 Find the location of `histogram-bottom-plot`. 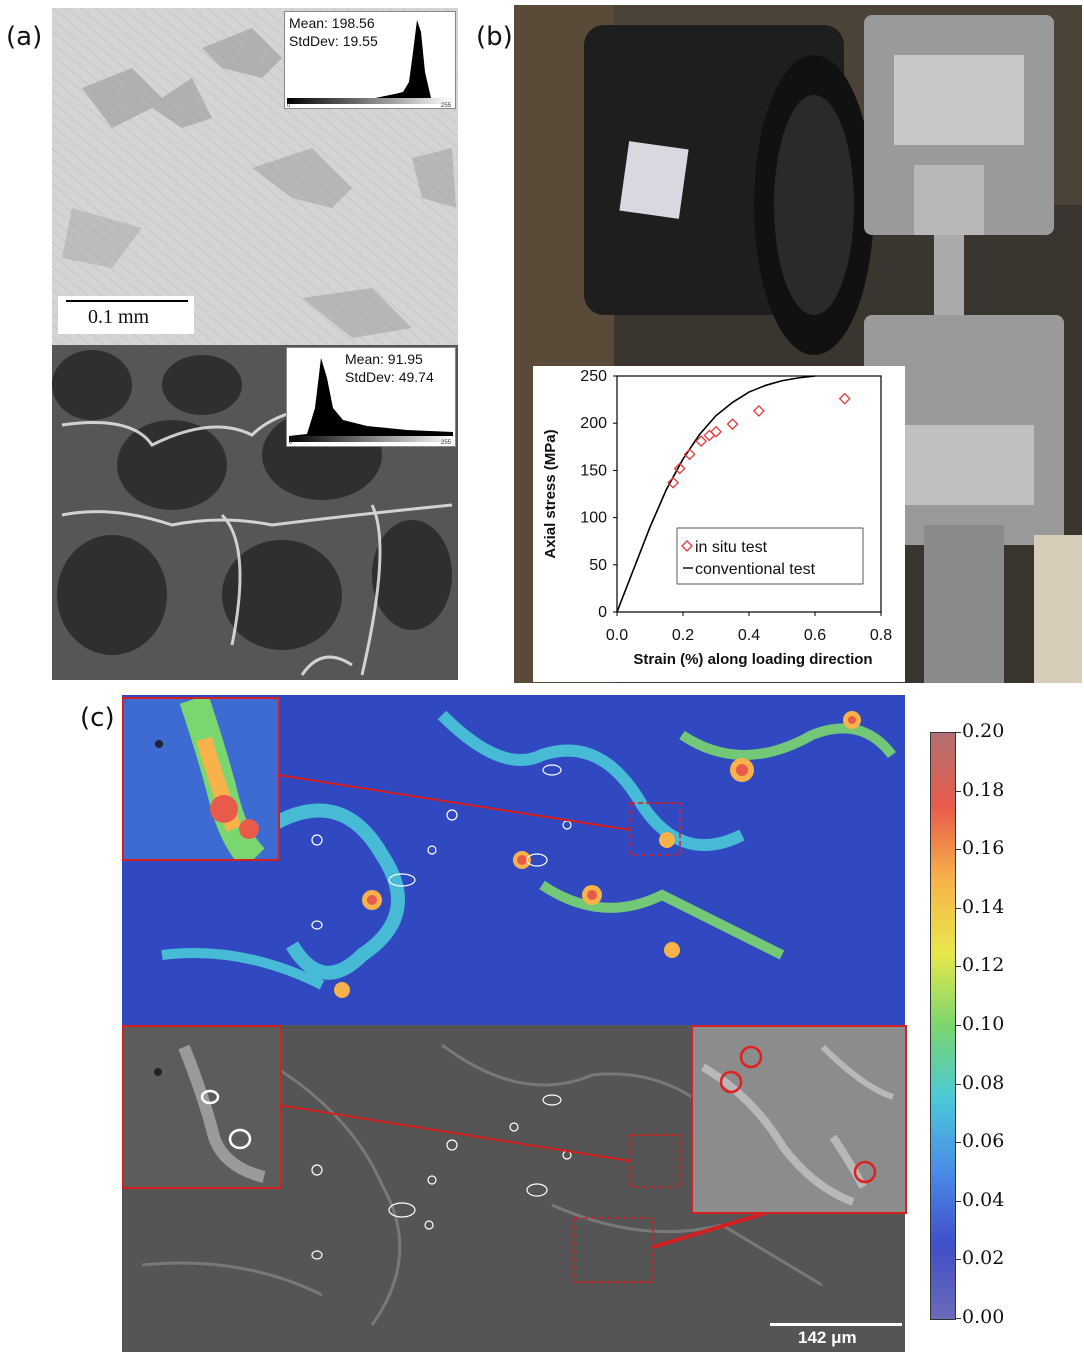

histogram-bottom-plot is located at coordinates (371, 400).